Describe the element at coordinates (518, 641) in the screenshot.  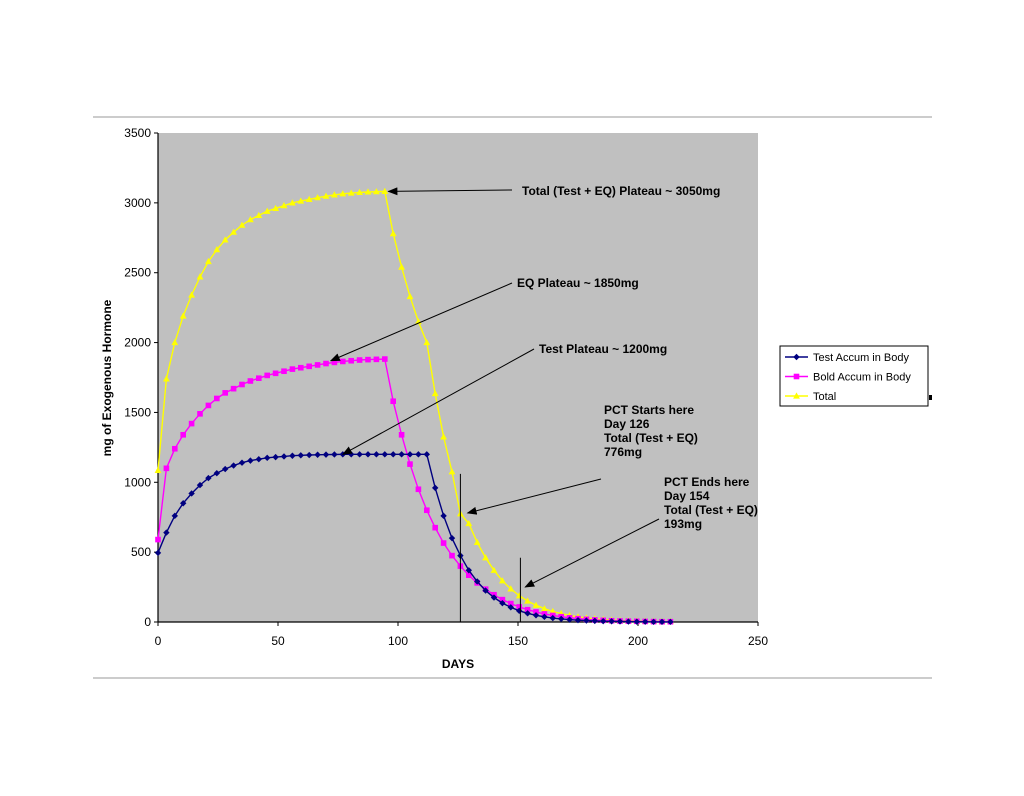
I see `x-tick-label: 150` at that location.